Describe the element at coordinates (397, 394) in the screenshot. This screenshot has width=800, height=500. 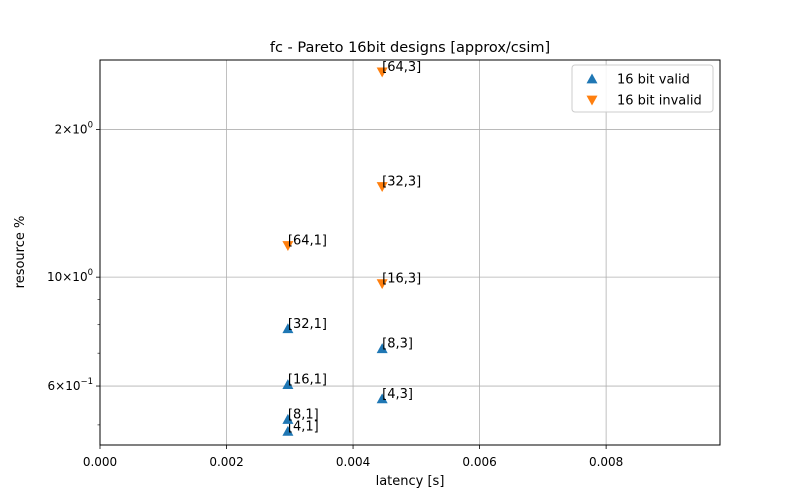
I see `point-label: [4,3]` at that location.